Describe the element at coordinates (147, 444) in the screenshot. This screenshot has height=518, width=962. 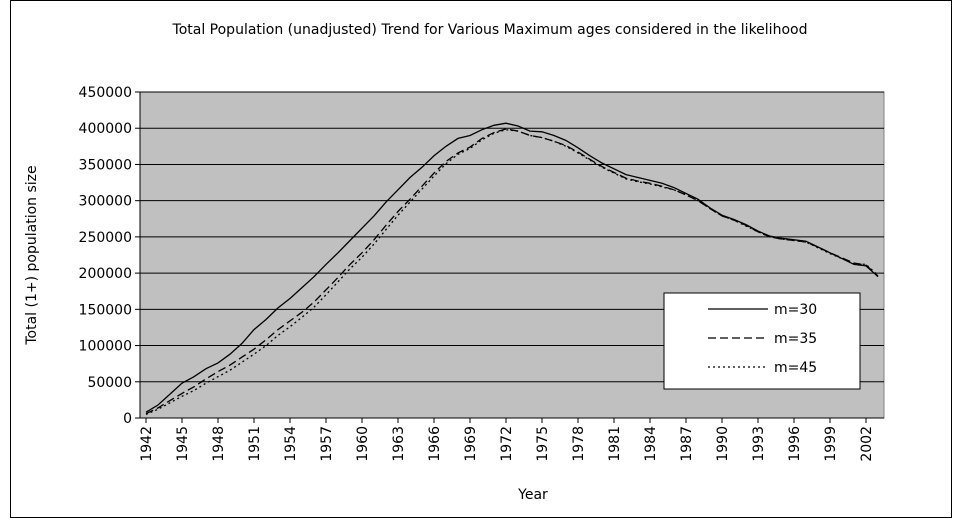
I see `x-tick-label: 1942` at that location.